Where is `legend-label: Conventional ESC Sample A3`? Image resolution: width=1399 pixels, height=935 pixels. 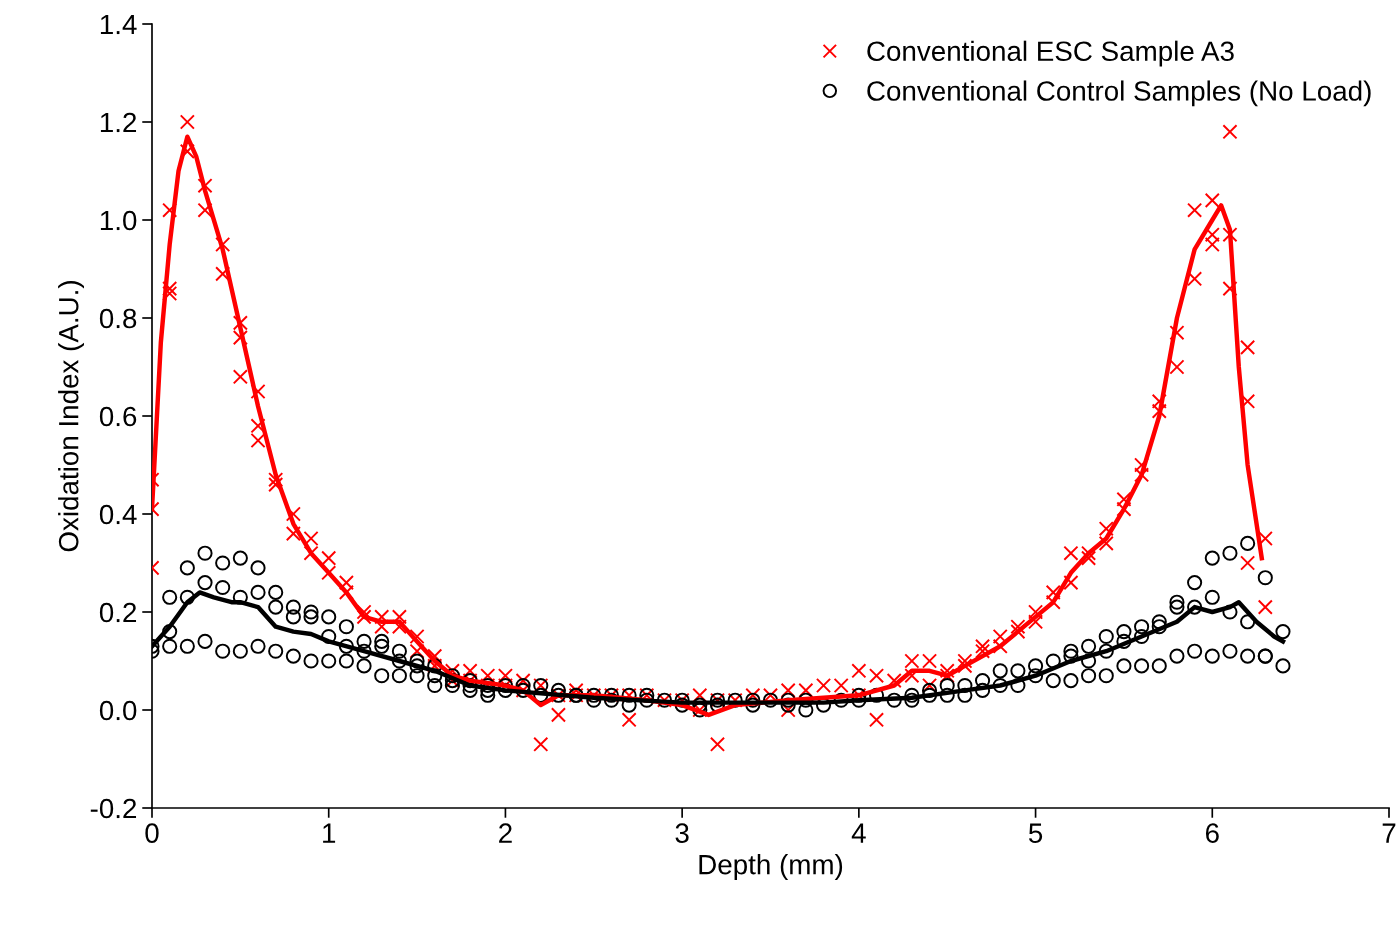 legend-label: Conventional ESC Sample A3 is located at coordinates (1050, 53).